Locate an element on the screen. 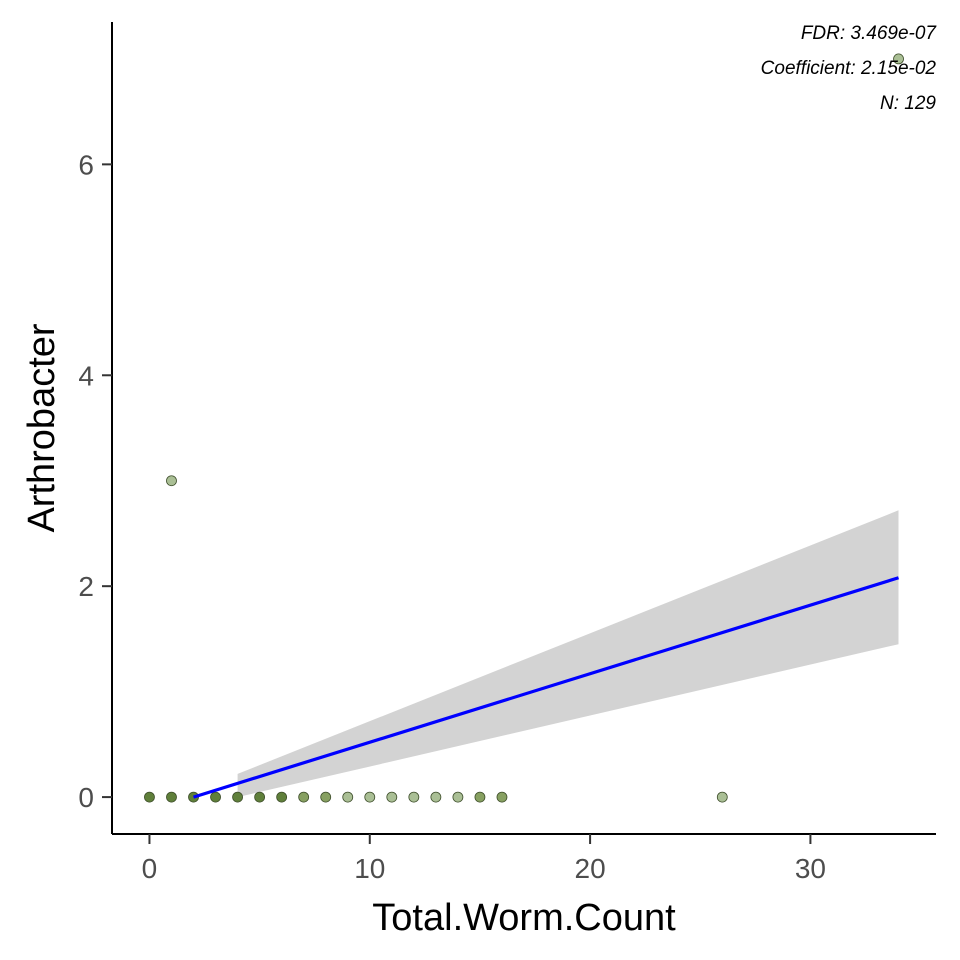  y-tick-label: 2 is located at coordinates (86, 586).